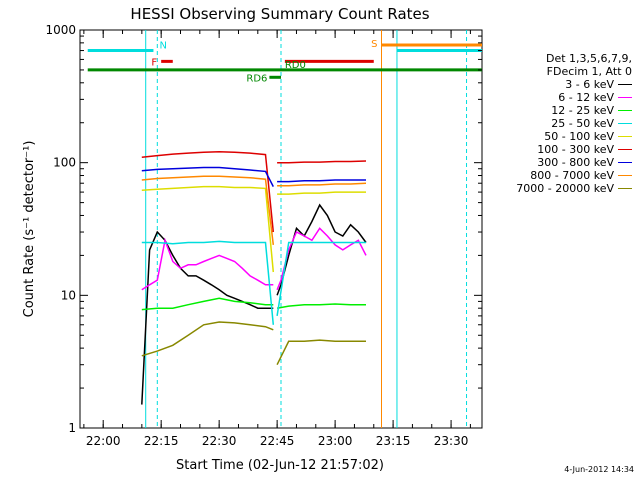  I want to click on legend-entry-label: 6 - 12 keV, so click(586, 97).